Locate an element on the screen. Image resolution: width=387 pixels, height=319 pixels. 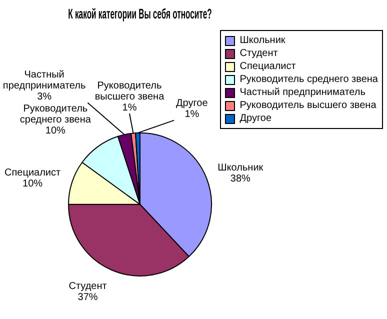
slice-label: Другое is located at coordinates (192, 104).